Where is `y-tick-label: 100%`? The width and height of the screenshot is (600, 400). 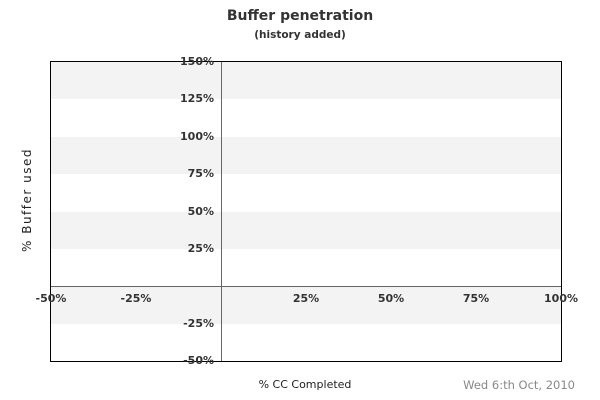 y-tick-label: 100% is located at coordinates (197, 136).